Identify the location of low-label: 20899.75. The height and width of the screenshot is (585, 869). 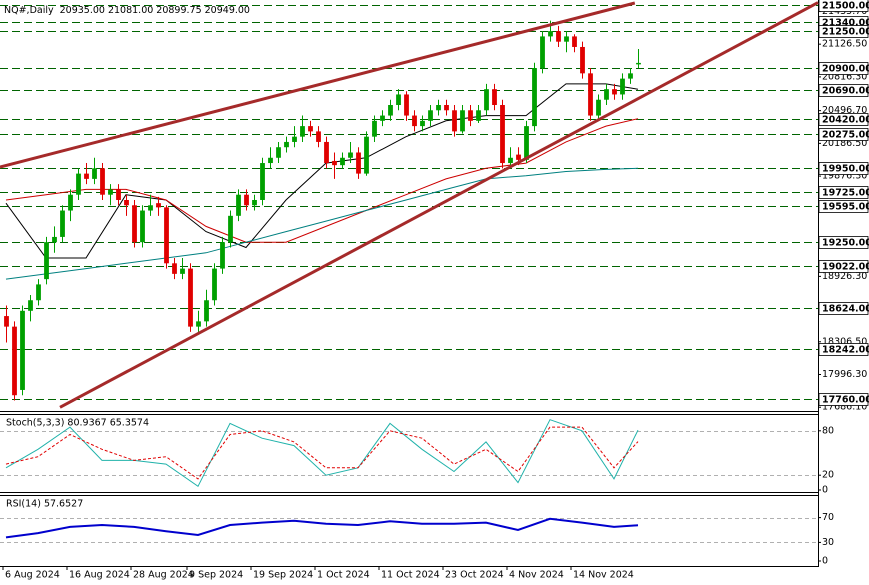
(178, 10).